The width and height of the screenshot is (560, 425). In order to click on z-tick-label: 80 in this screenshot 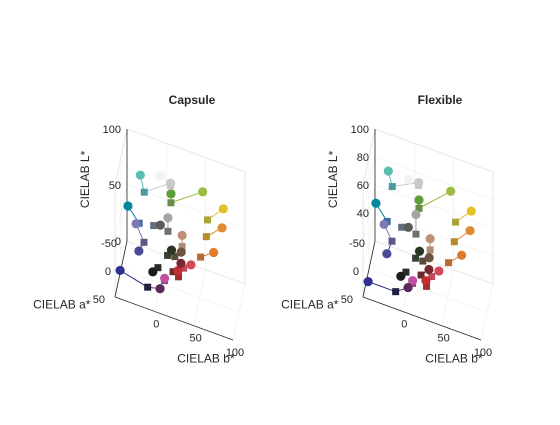, I will do `click(363, 158)`.